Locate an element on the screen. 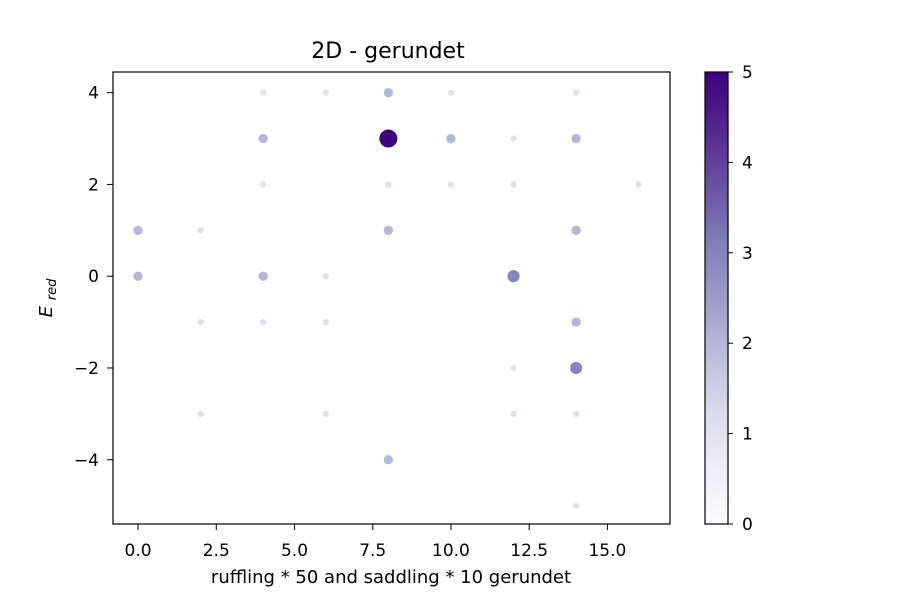  x-axis-tick-label-6: 12.5 is located at coordinates (529, 551).